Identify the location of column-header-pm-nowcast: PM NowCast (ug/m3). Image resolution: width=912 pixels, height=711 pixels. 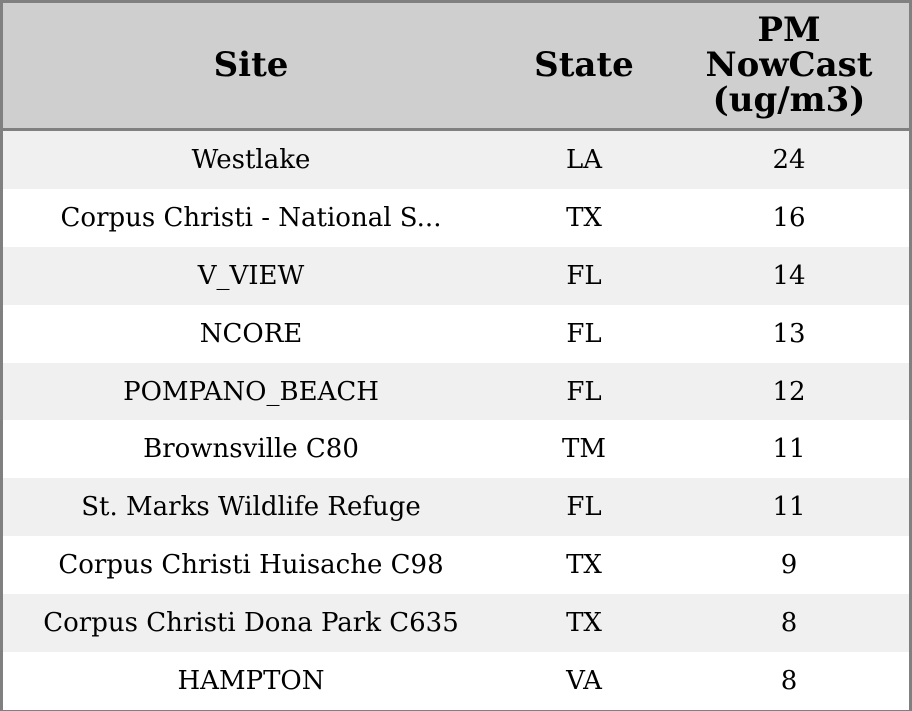
(789, 67).